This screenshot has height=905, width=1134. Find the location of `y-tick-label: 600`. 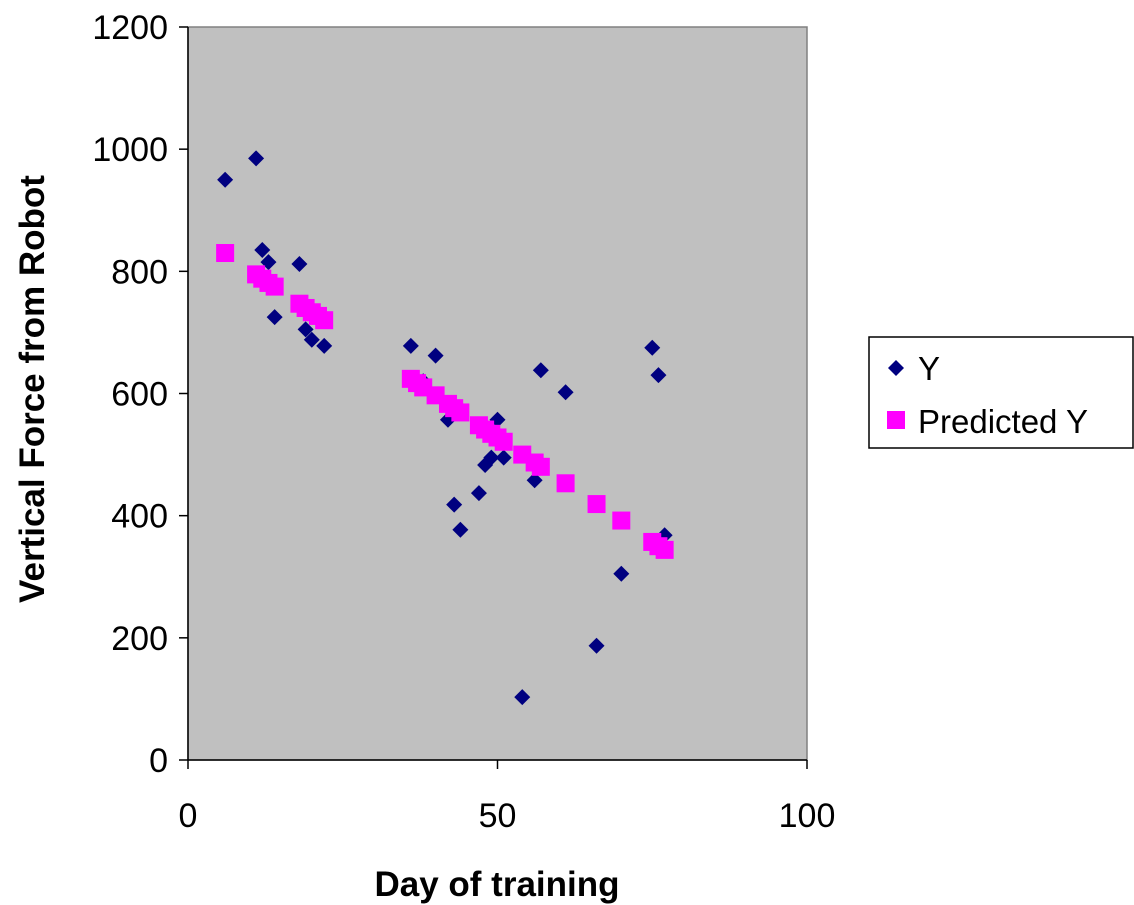

y-tick-label: 600 is located at coordinates (139, 395).